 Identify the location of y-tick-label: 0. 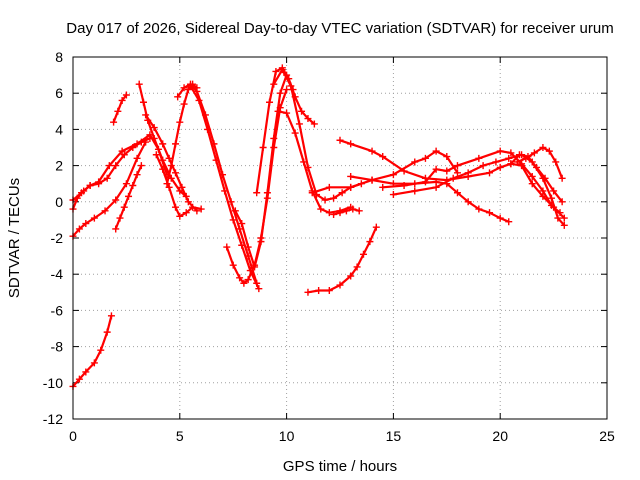
(59, 202).